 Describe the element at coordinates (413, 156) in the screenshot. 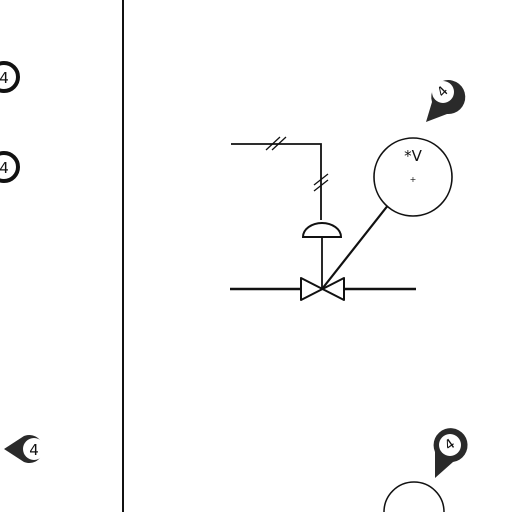

I see `instrument-tag: *V` at that location.